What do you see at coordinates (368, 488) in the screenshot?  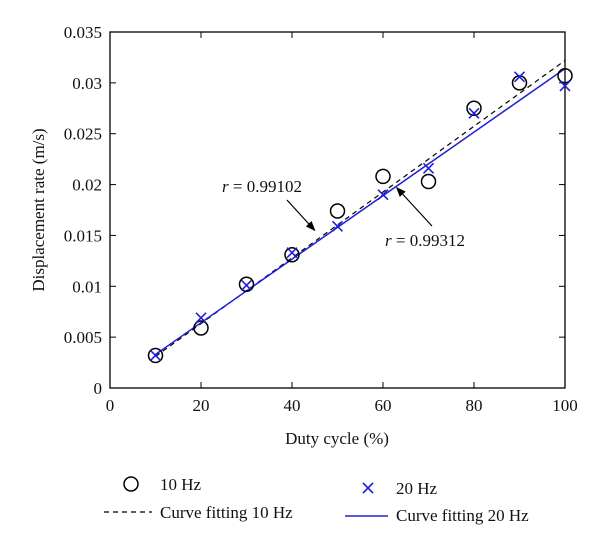 I see `legend-marker-20hz` at bounding box center [368, 488].